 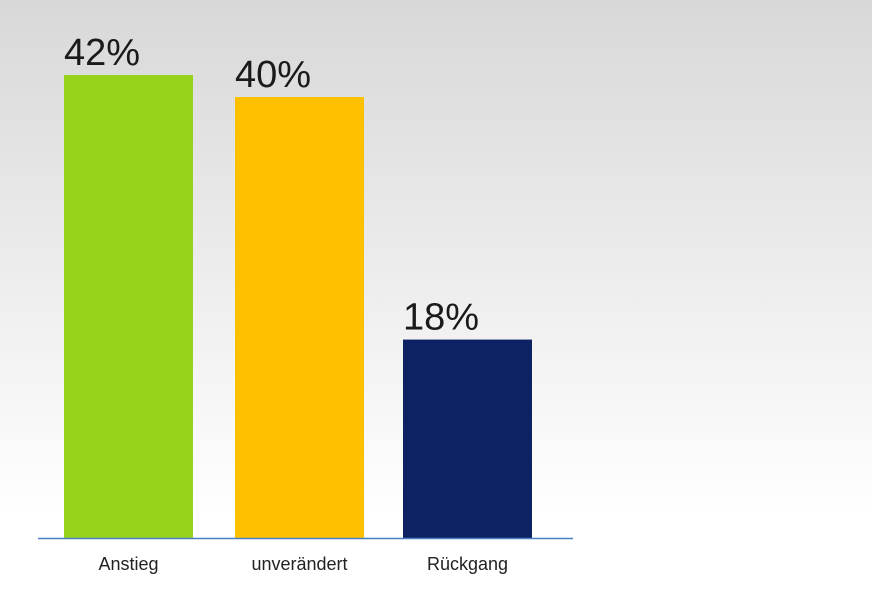 What do you see at coordinates (102, 53) in the screenshot?
I see `value-label: 42%` at bounding box center [102, 53].